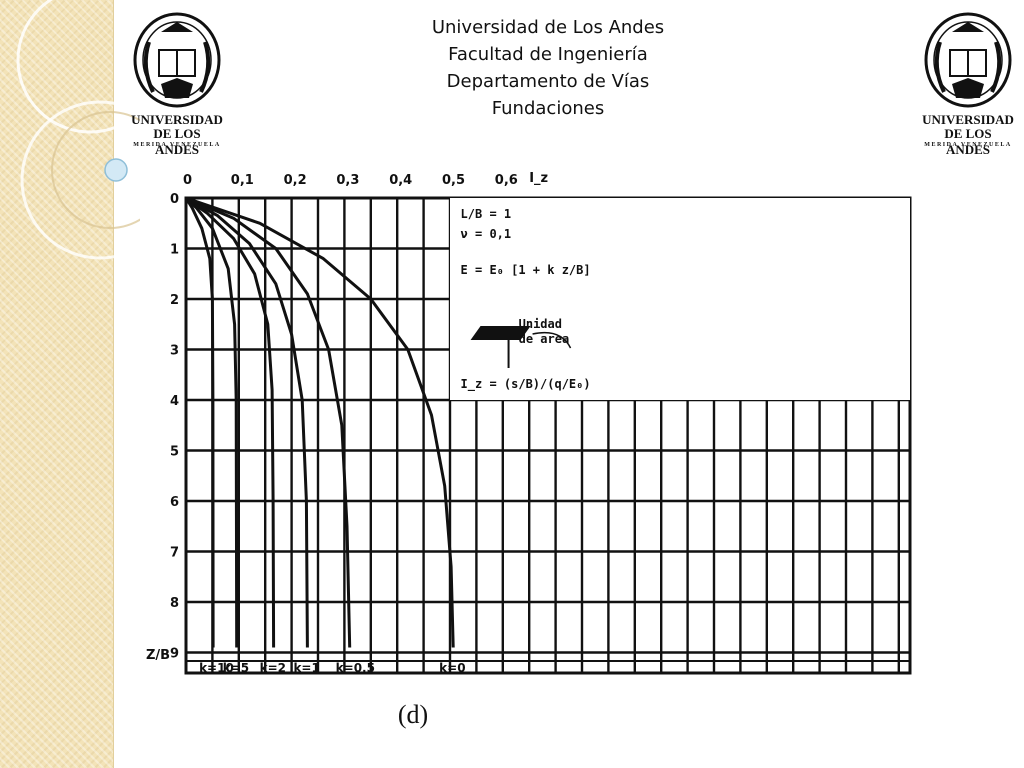  I want to click on curve-label: k=10, so click(216, 668).